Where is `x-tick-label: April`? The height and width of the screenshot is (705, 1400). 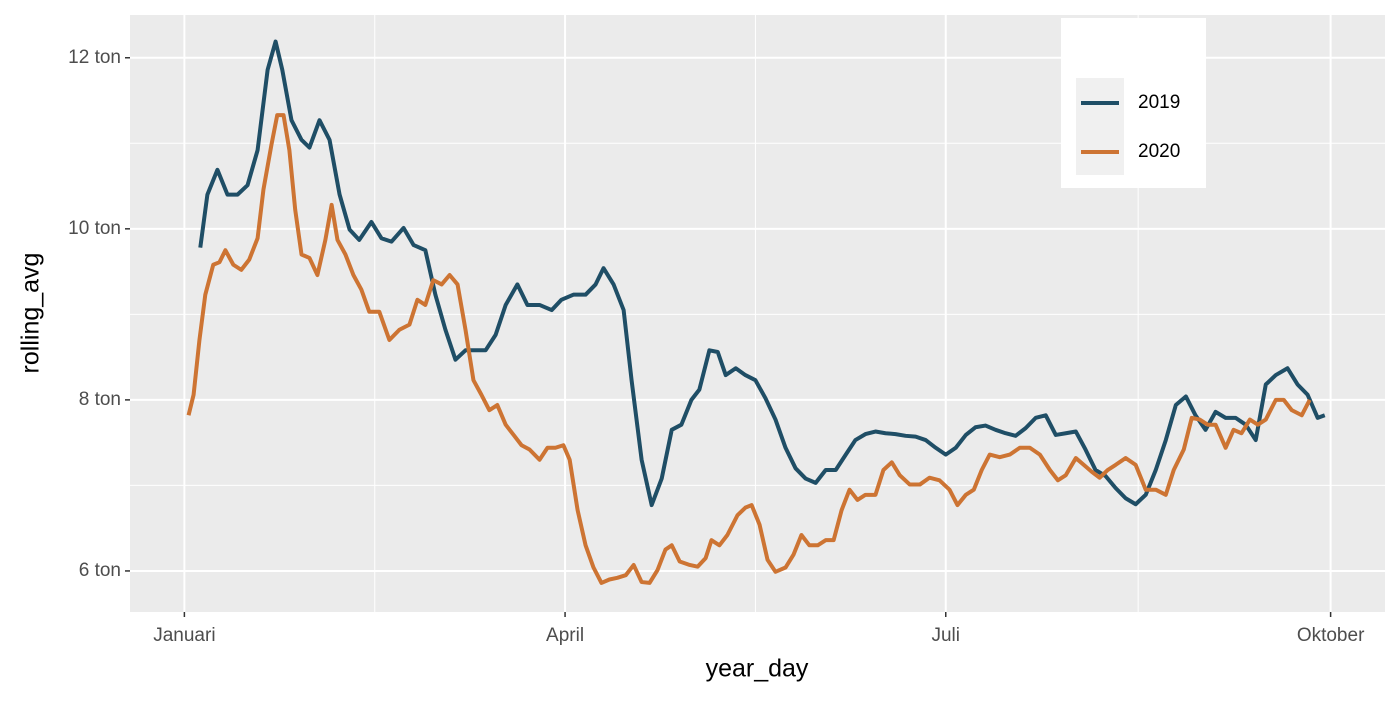 x-tick-label: April is located at coordinates (565, 635).